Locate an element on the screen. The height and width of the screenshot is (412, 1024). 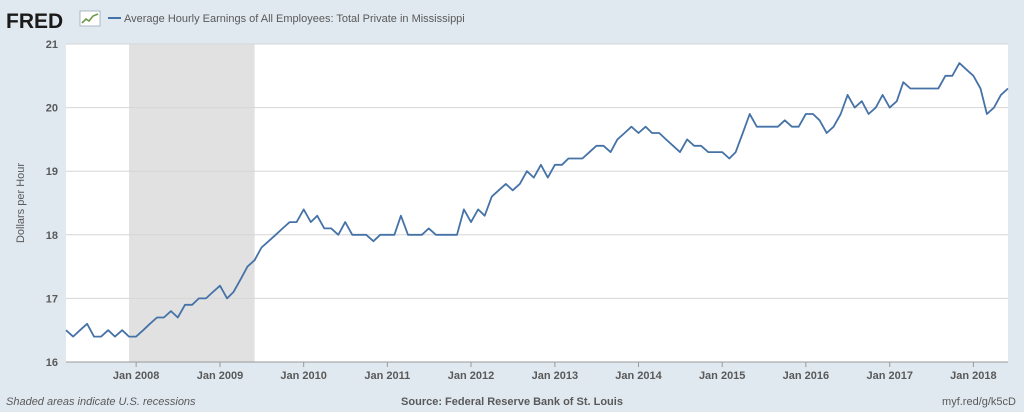
x-tick-label: Jan 2010 is located at coordinates (303, 376).